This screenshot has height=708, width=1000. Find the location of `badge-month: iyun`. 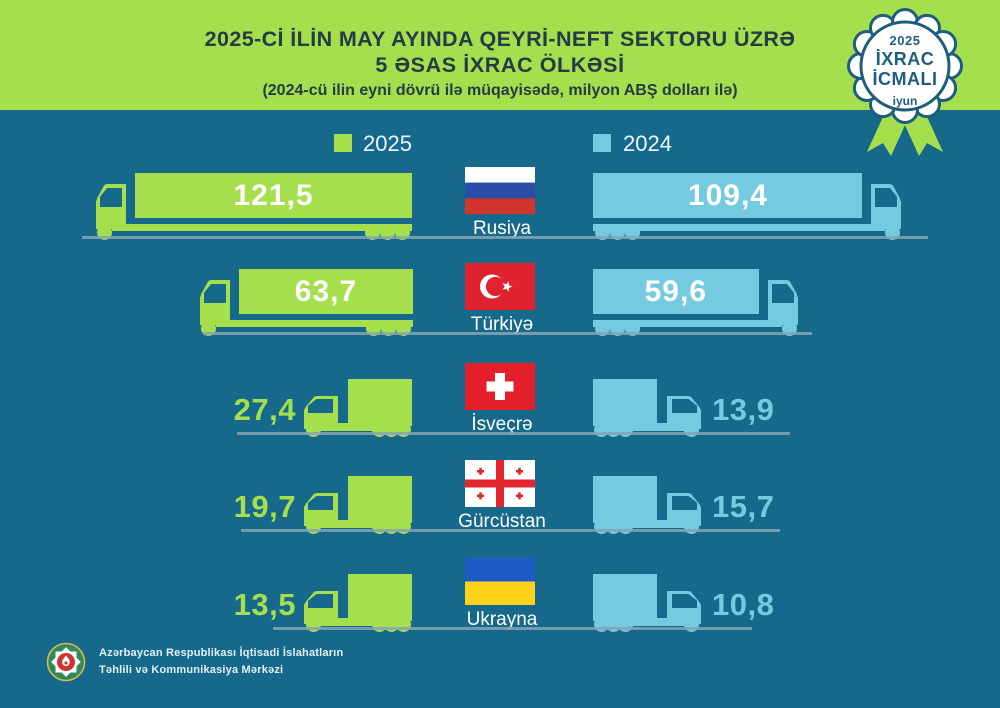

badge-month: iyun is located at coordinates (905, 101).